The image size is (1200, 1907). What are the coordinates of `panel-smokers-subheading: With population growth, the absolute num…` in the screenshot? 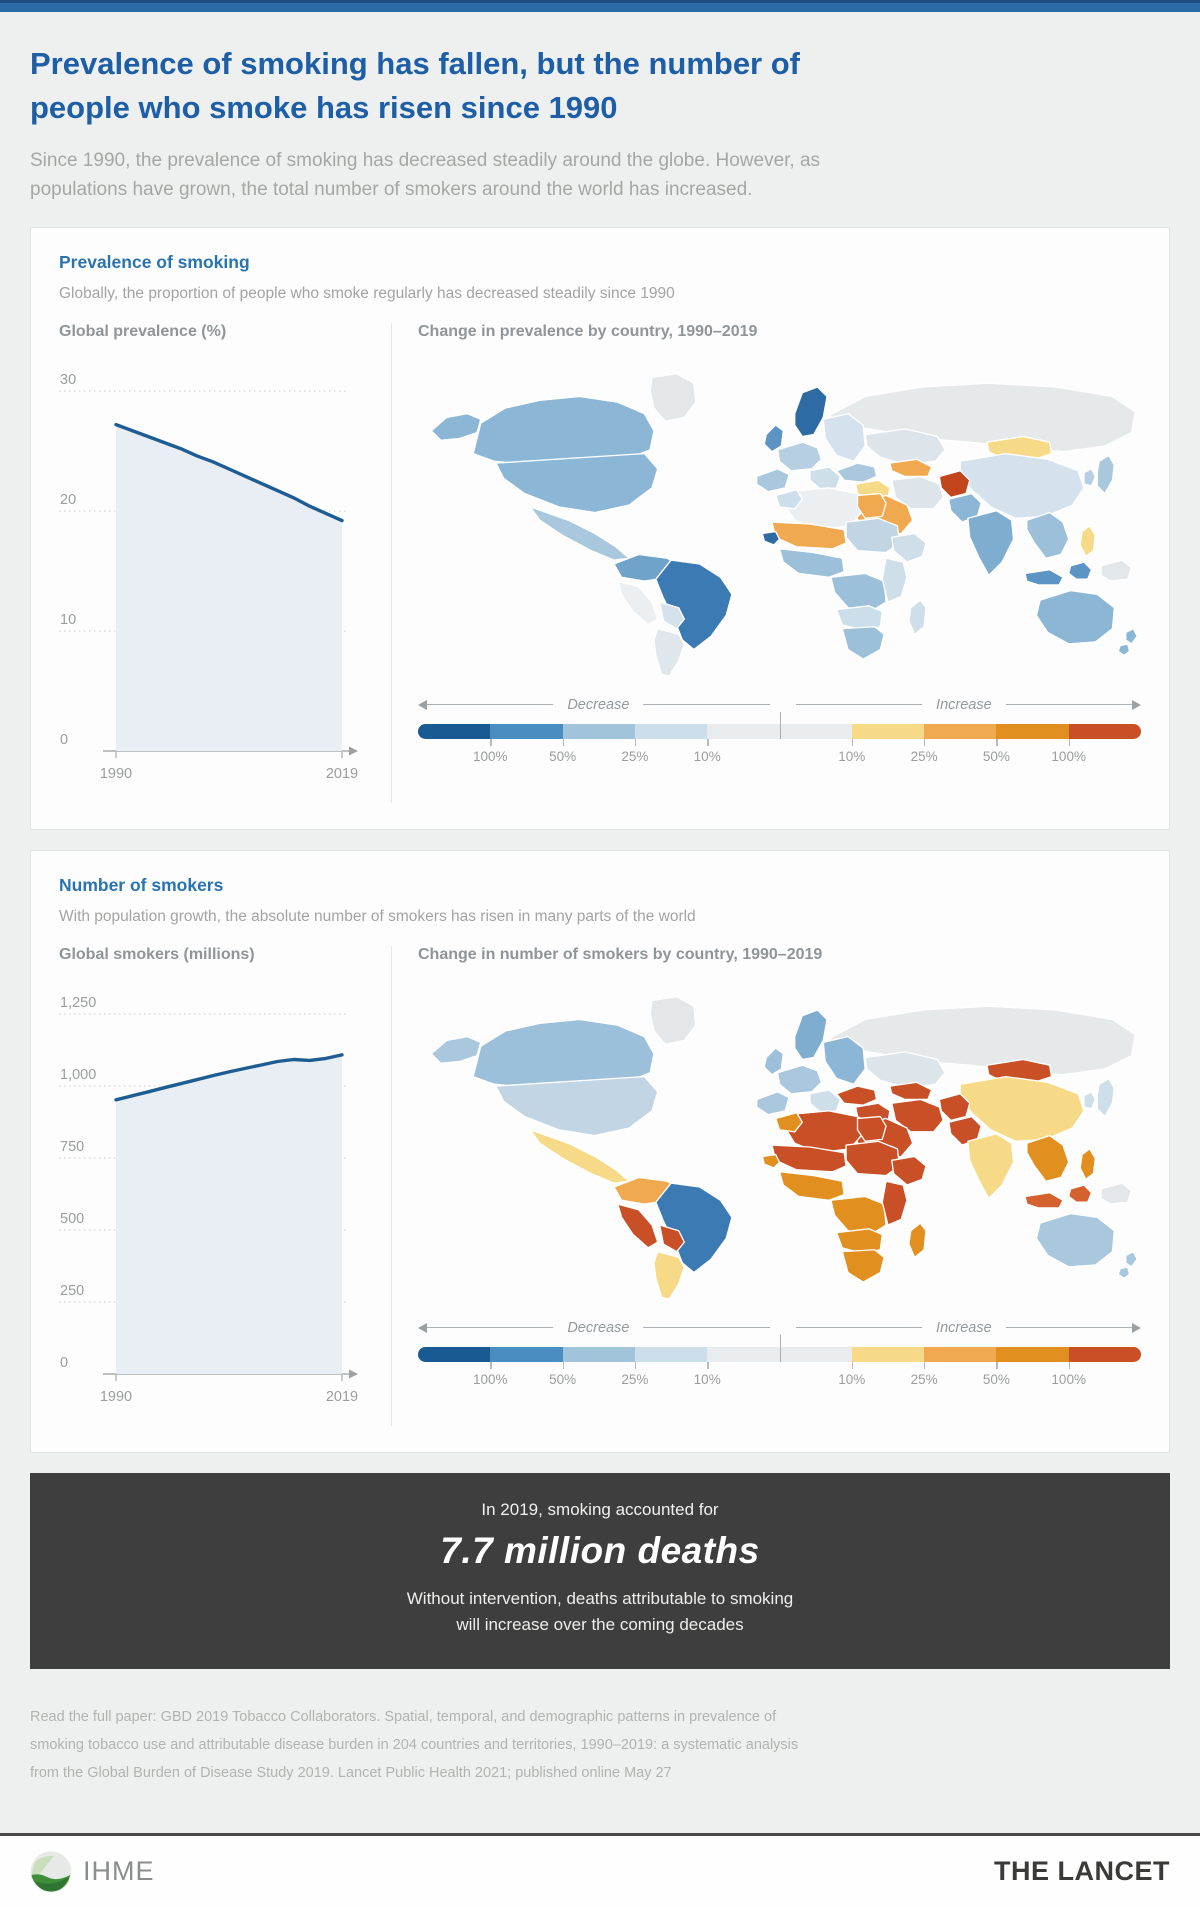 It's located at (377, 916).